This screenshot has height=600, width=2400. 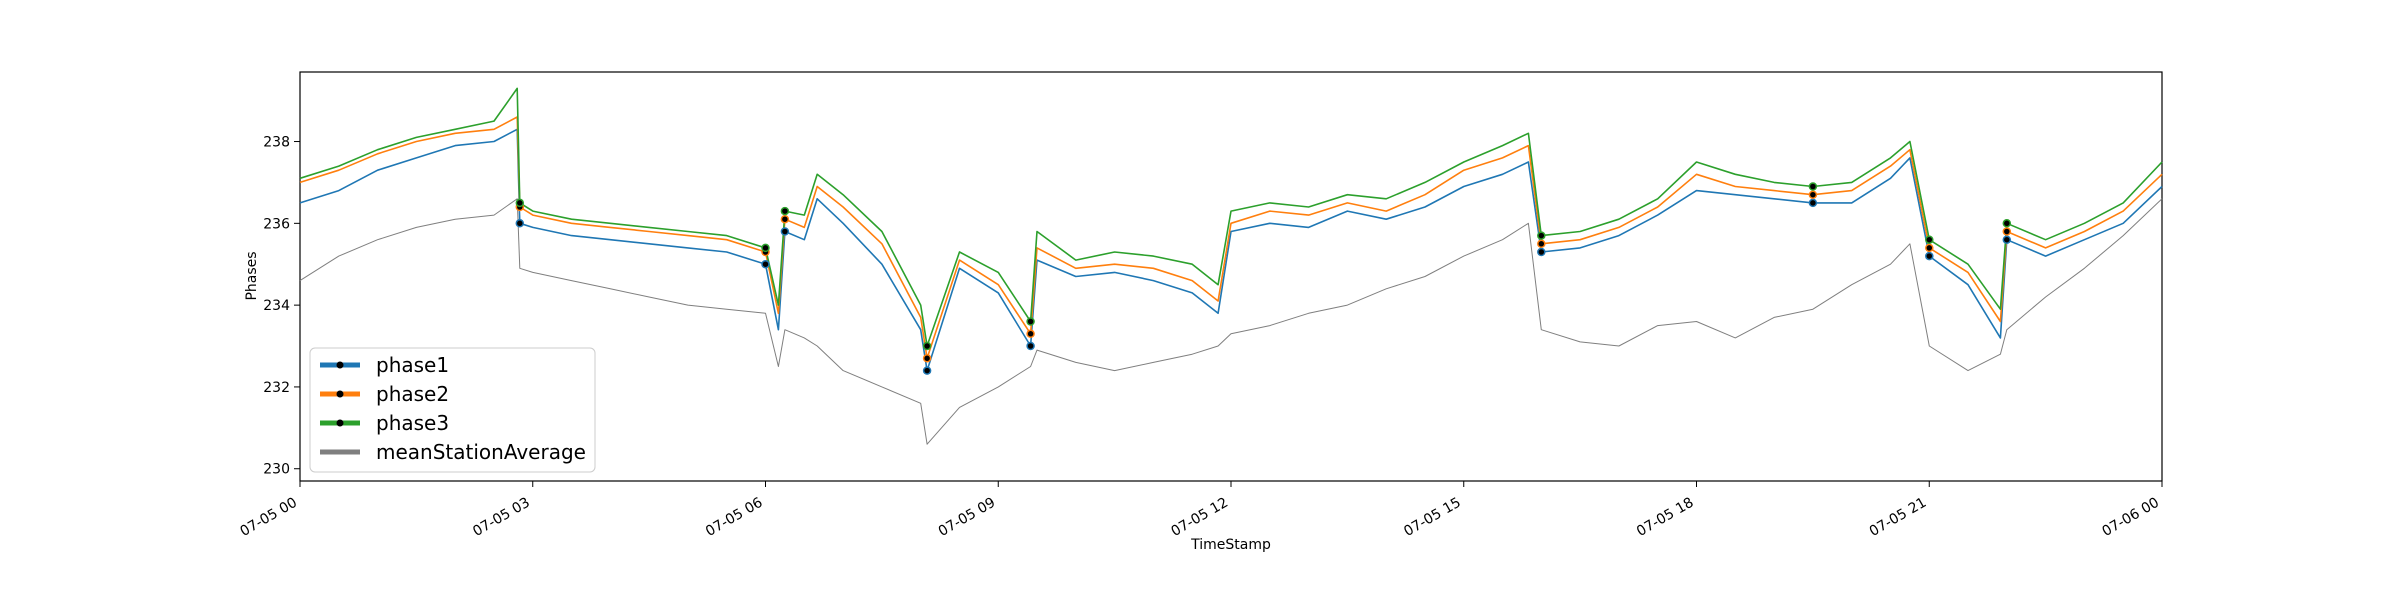 I want to click on y-tick-label: 234, so click(x=276, y=306).